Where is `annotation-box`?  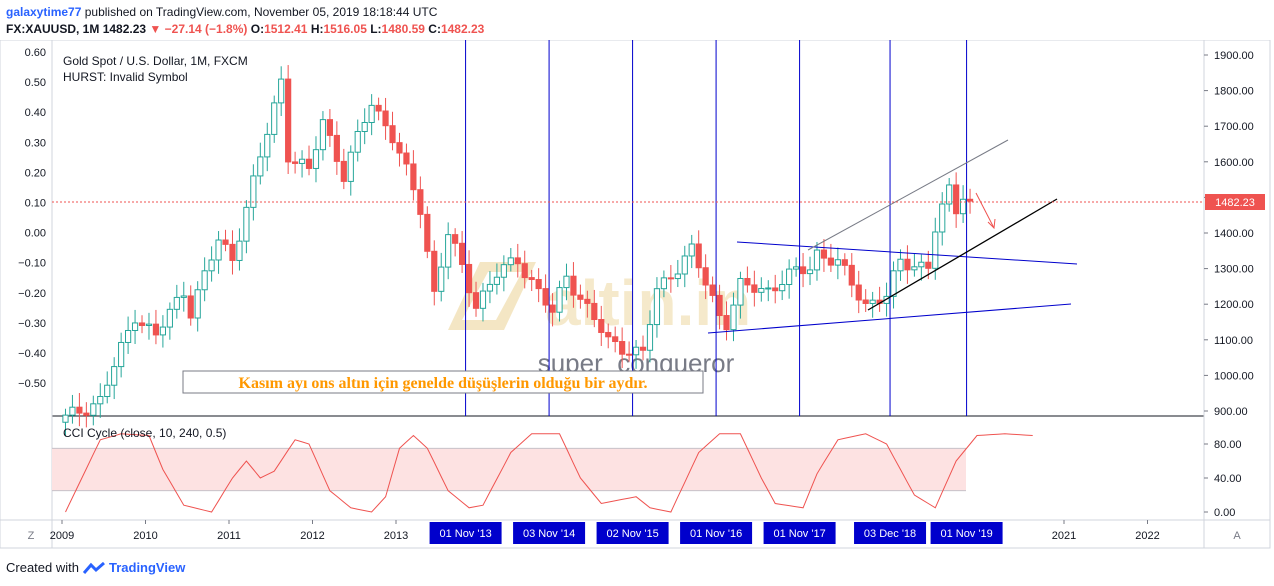 annotation-box is located at coordinates (443, 382).